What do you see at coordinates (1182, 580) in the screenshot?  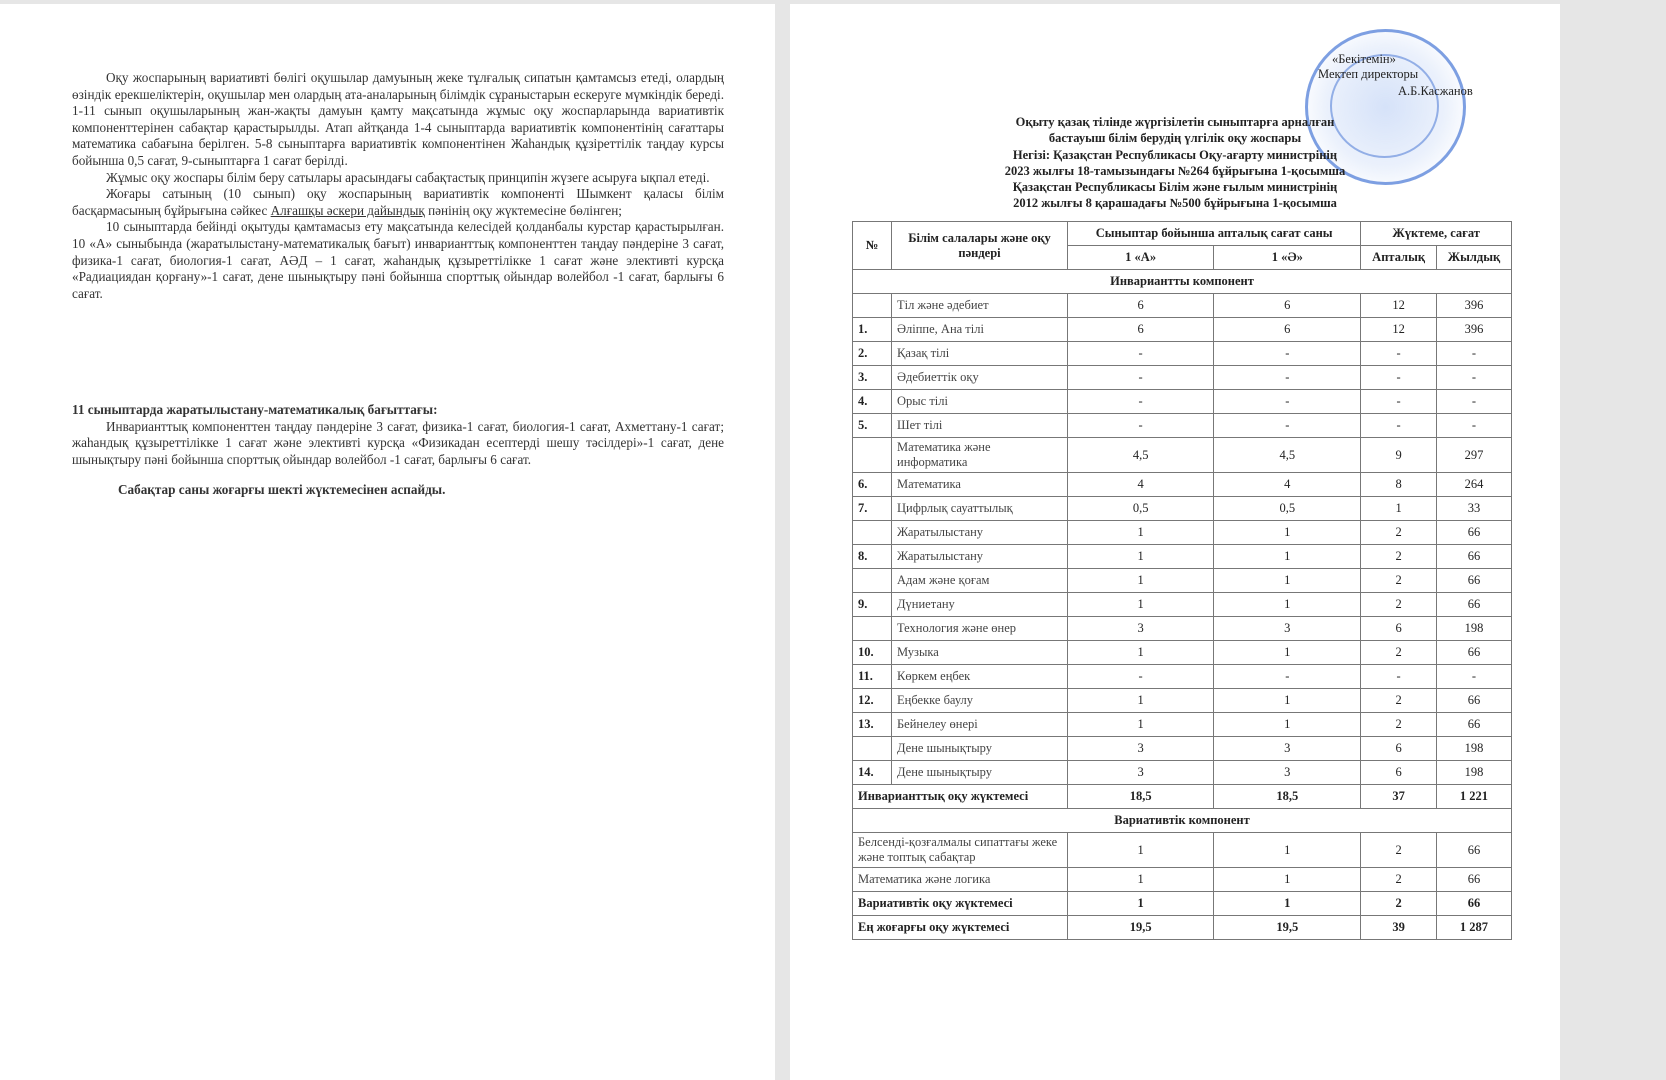 I see `table-row: Адам және қоғам 1 1 2 66` at bounding box center [1182, 580].